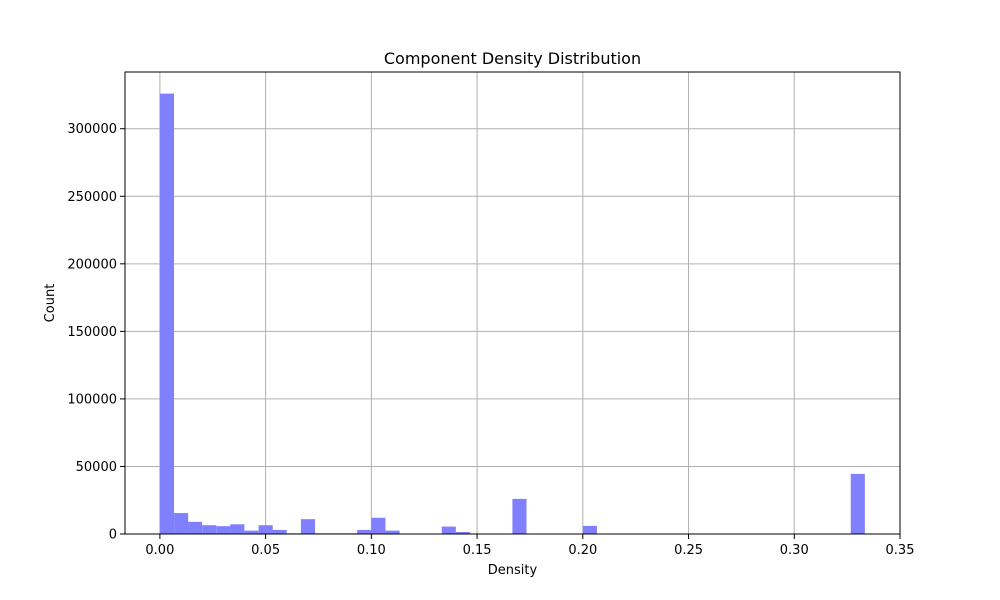  Describe the element at coordinates (92, 264) in the screenshot. I see `y-tick-label: 200000` at that location.